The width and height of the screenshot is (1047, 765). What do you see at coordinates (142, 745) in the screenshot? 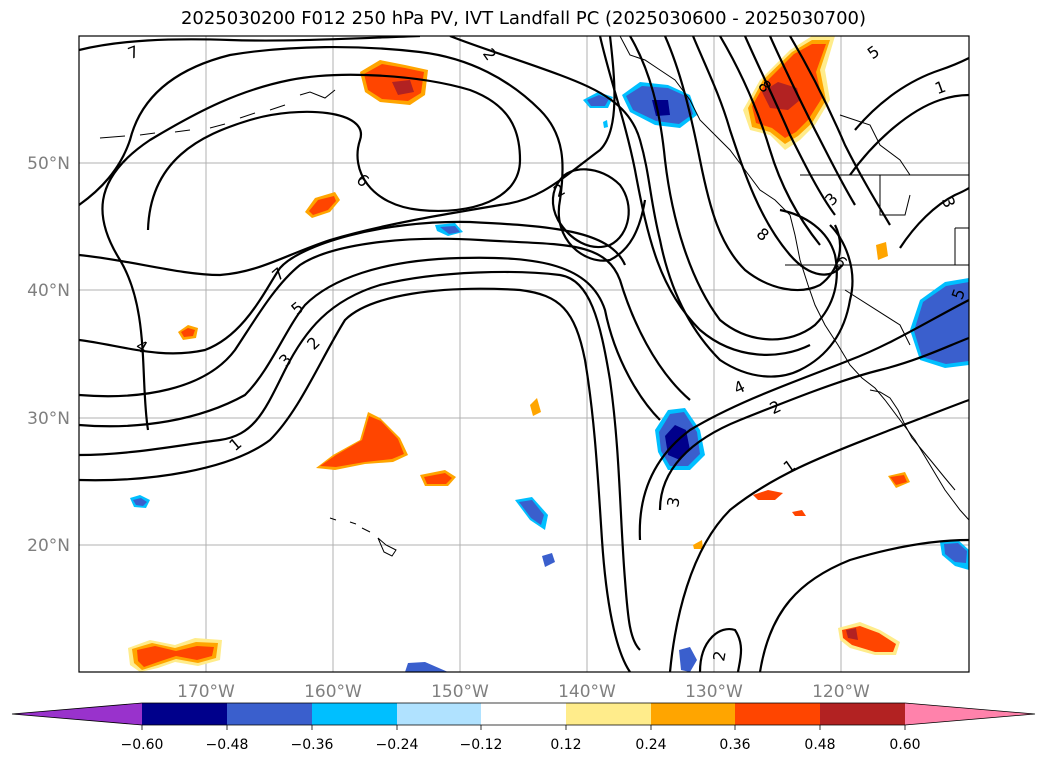
I see `colorbar-tick-label: −0.60` at bounding box center [142, 745].